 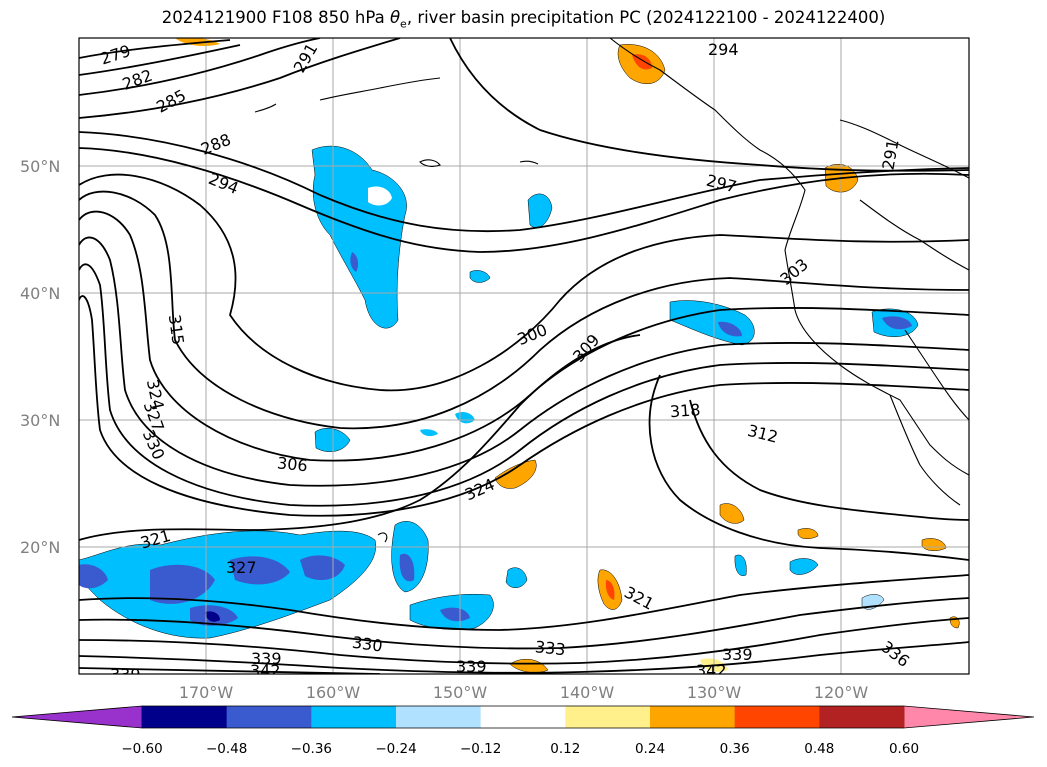 What do you see at coordinates (685, 410) in the screenshot?
I see `contour-label-318: 318` at bounding box center [685, 410].